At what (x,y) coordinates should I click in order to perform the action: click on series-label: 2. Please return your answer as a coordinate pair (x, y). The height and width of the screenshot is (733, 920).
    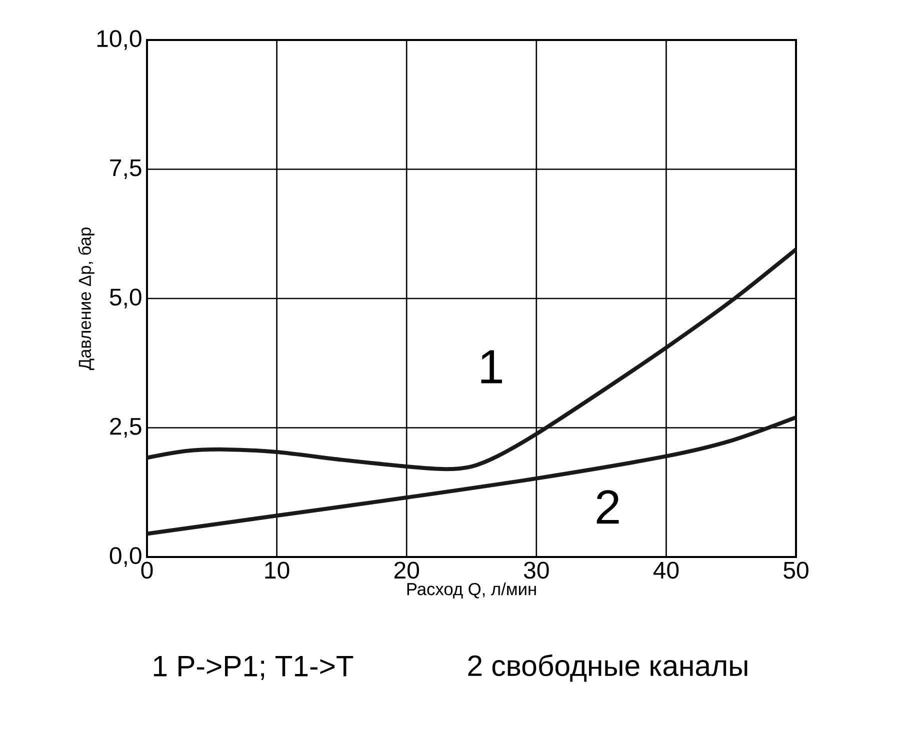
    Looking at the image, I should click on (607, 507).